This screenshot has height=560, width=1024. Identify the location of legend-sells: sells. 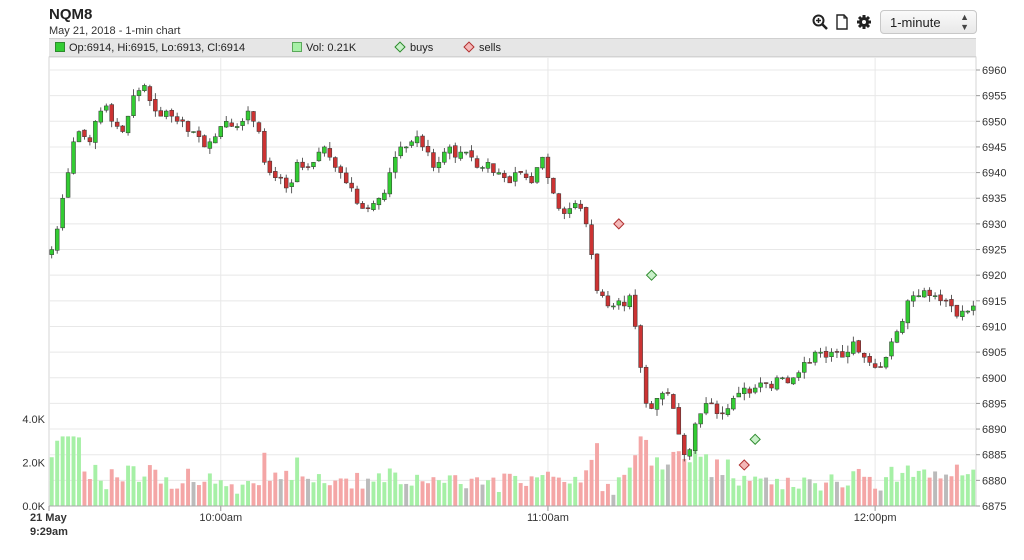
(482, 47).